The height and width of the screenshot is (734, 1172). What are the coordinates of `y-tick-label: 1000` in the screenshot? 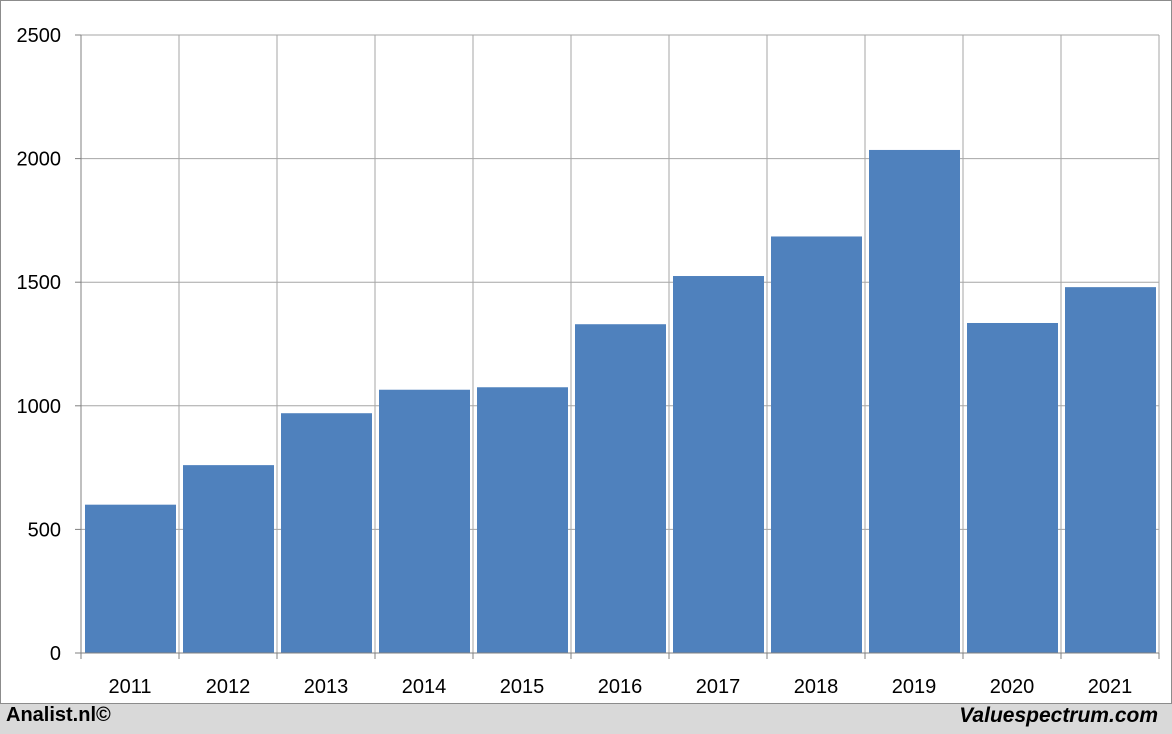 It's located at (39, 407).